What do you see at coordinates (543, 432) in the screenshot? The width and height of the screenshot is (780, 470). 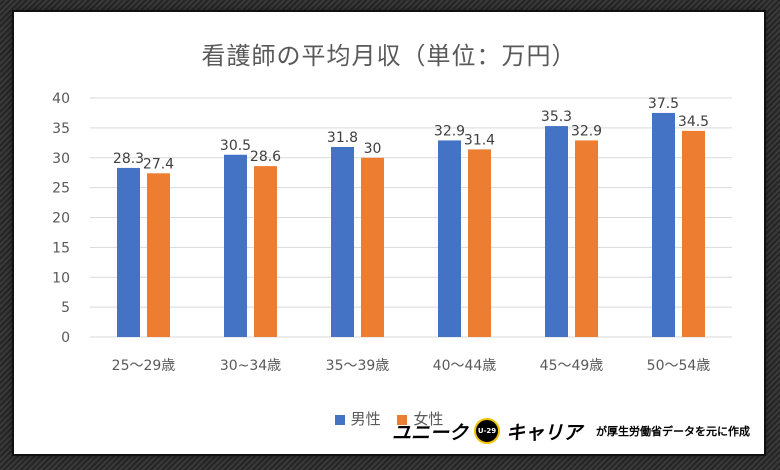 I see `brand-text-right: キャリア` at bounding box center [543, 432].